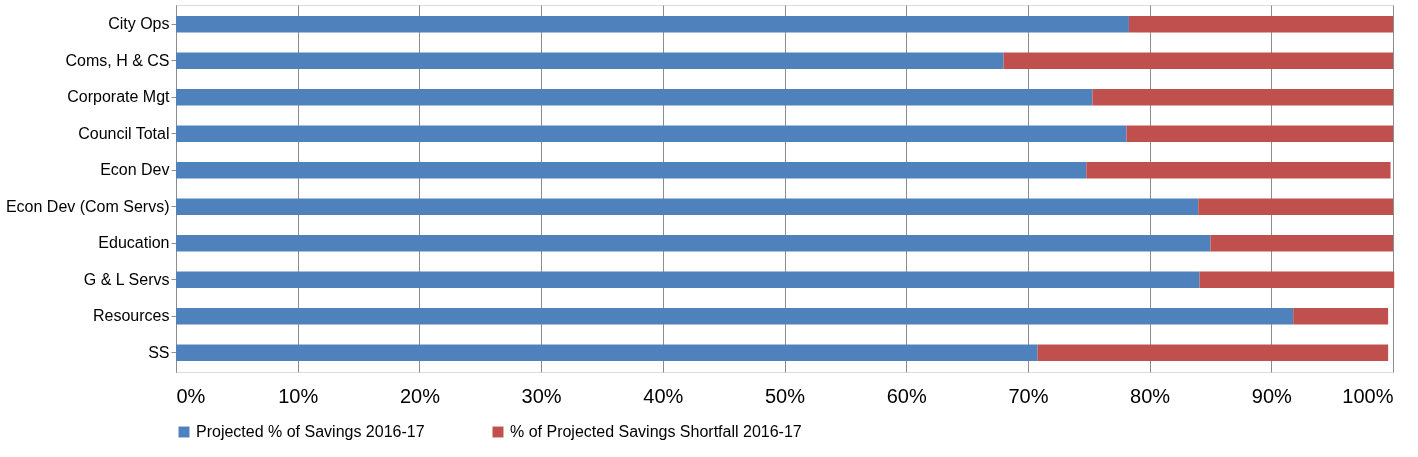  Describe the element at coordinates (159, 352) in the screenshot. I see `y-tick-label: SS` at that location.